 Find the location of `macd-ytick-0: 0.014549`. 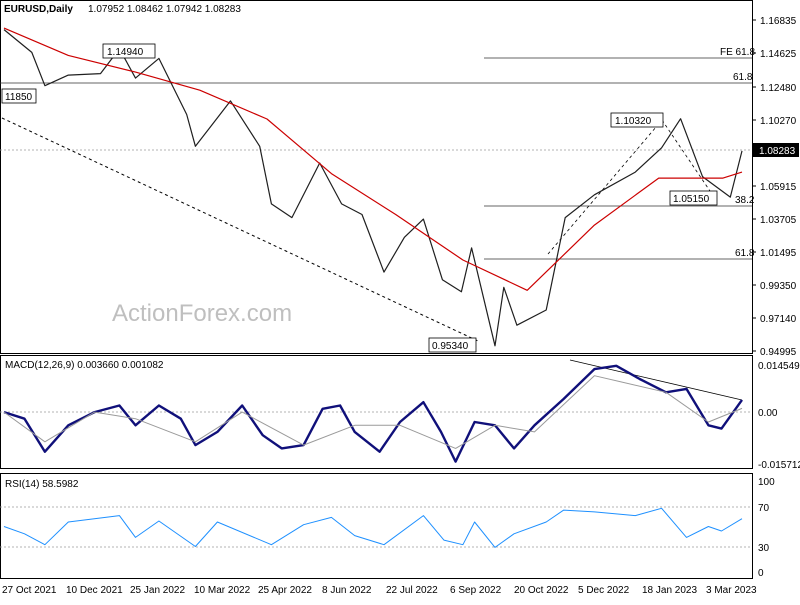

macd-ytick-0: 0.014549 is located at coordinates (779, 366).